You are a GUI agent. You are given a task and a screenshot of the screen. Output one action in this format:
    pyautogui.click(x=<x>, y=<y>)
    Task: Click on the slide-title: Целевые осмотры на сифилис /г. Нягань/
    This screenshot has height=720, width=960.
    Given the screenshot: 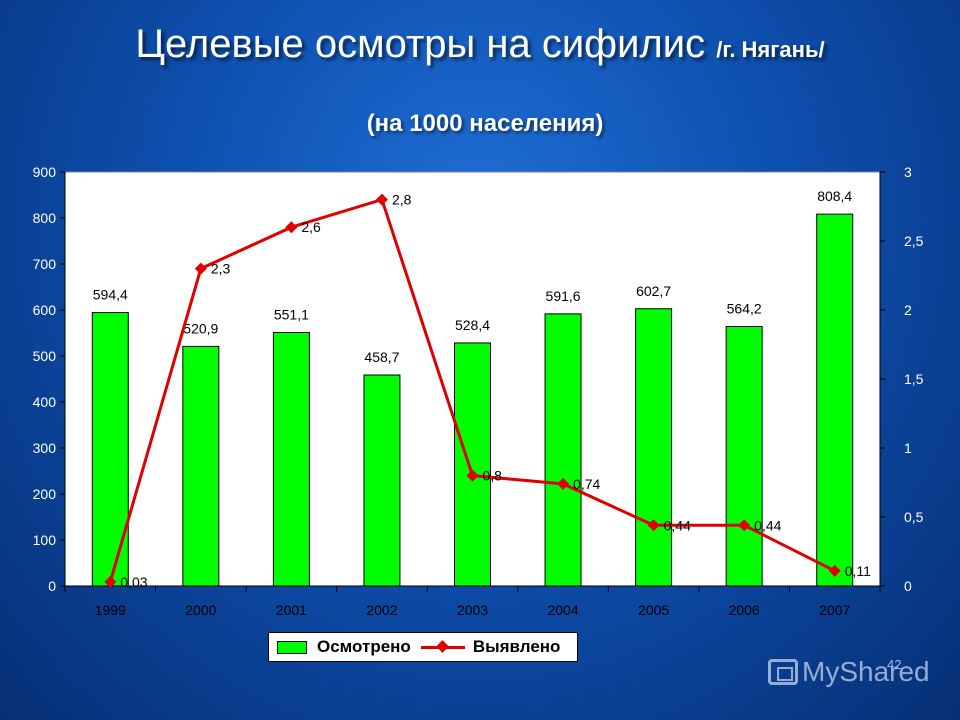 What is the action you would take?
    pyautogui.click(x=480, y=44)
    